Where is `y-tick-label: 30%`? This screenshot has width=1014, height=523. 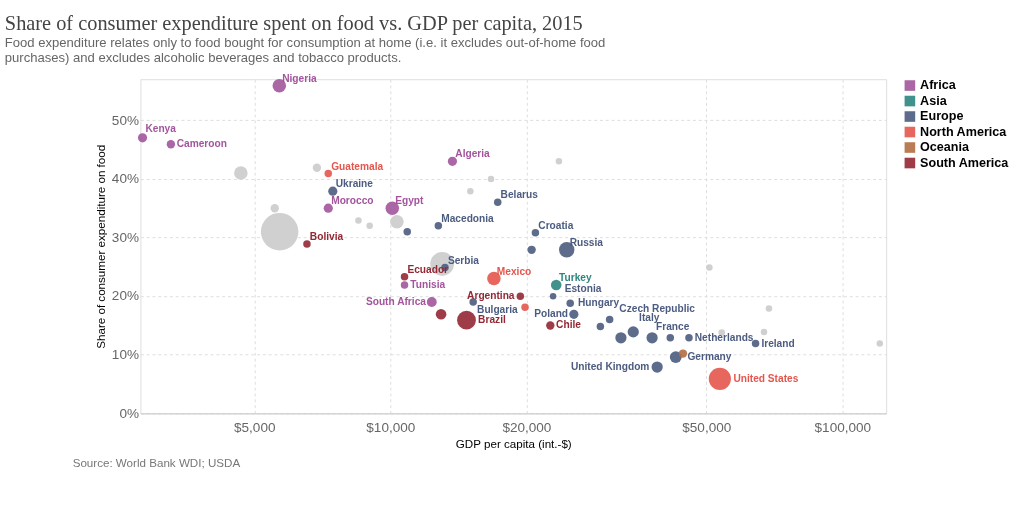 y-tick-label: 30% is located at coordinates (125, 237).